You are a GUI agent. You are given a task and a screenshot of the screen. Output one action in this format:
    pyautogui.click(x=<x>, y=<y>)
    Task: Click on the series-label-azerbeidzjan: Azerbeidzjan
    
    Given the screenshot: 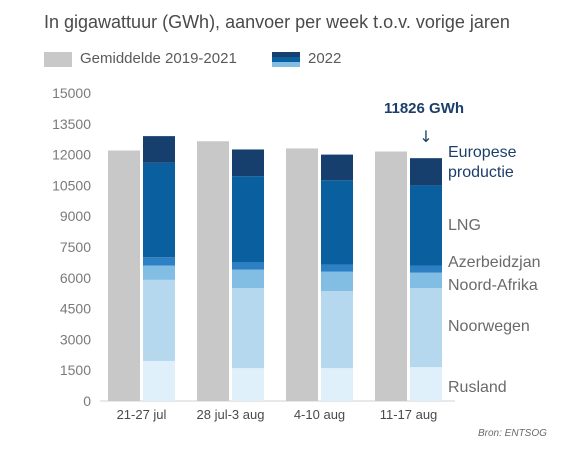 What is the action you would take?
    pyautogui.click(x=494, y=262)
    